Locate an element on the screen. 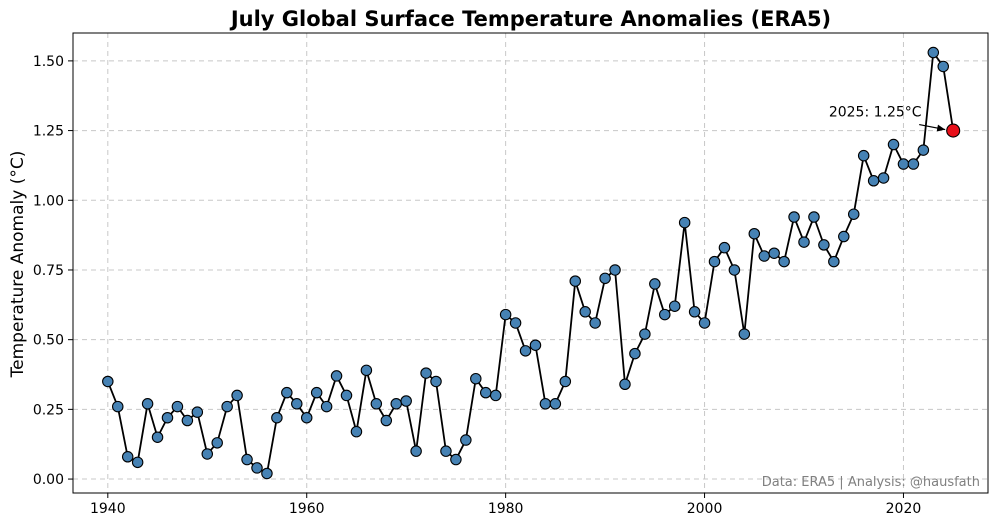 The image size is (1000, 526). annotation-layer: 2025: 1.25°C is located at coordinates (887, 118).